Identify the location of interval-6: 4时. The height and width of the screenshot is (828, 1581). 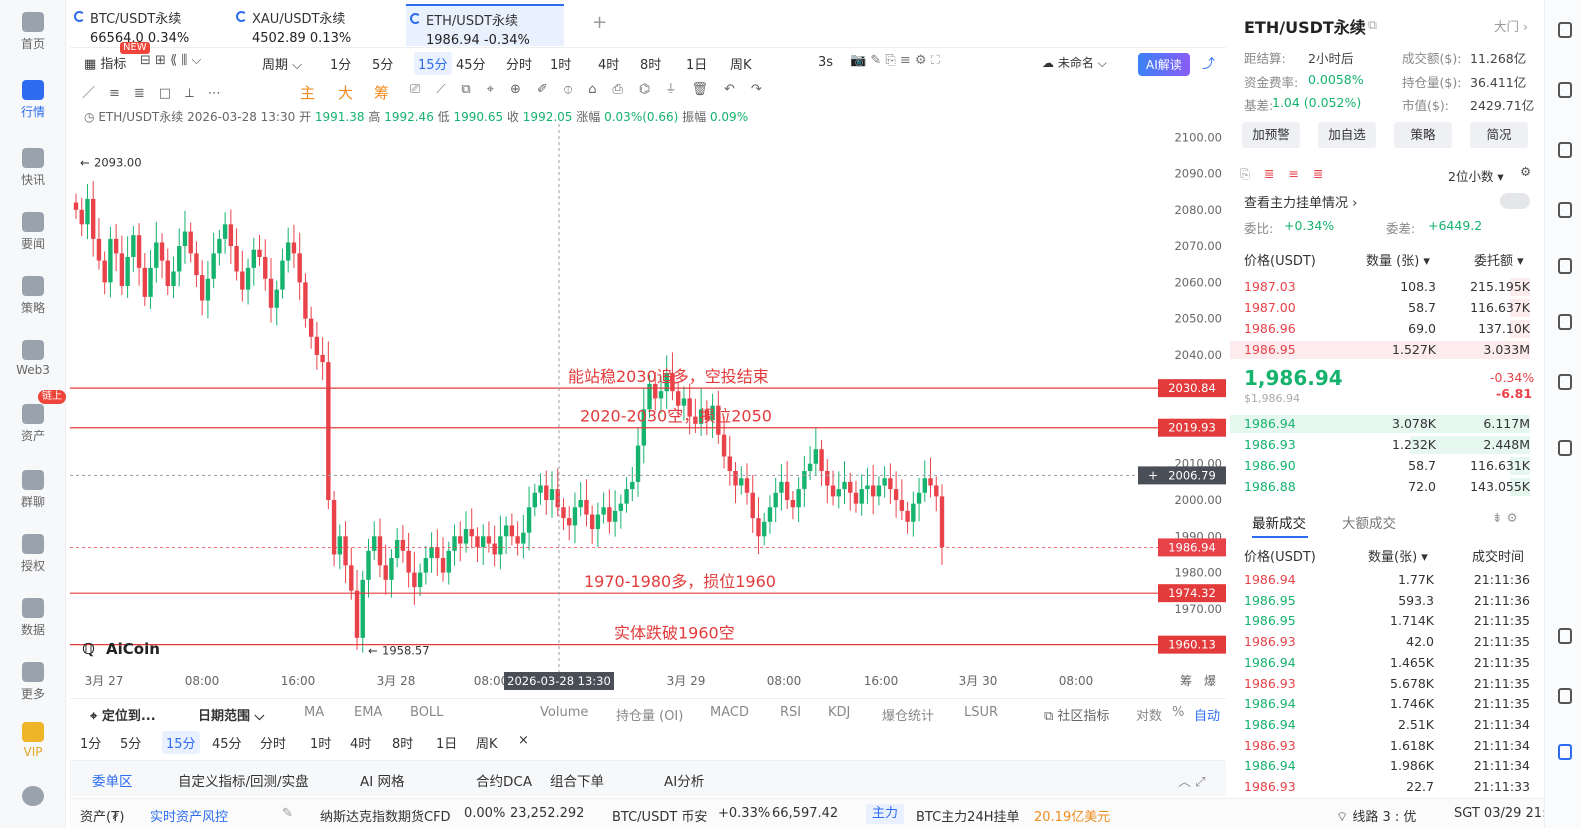
(609, 65).